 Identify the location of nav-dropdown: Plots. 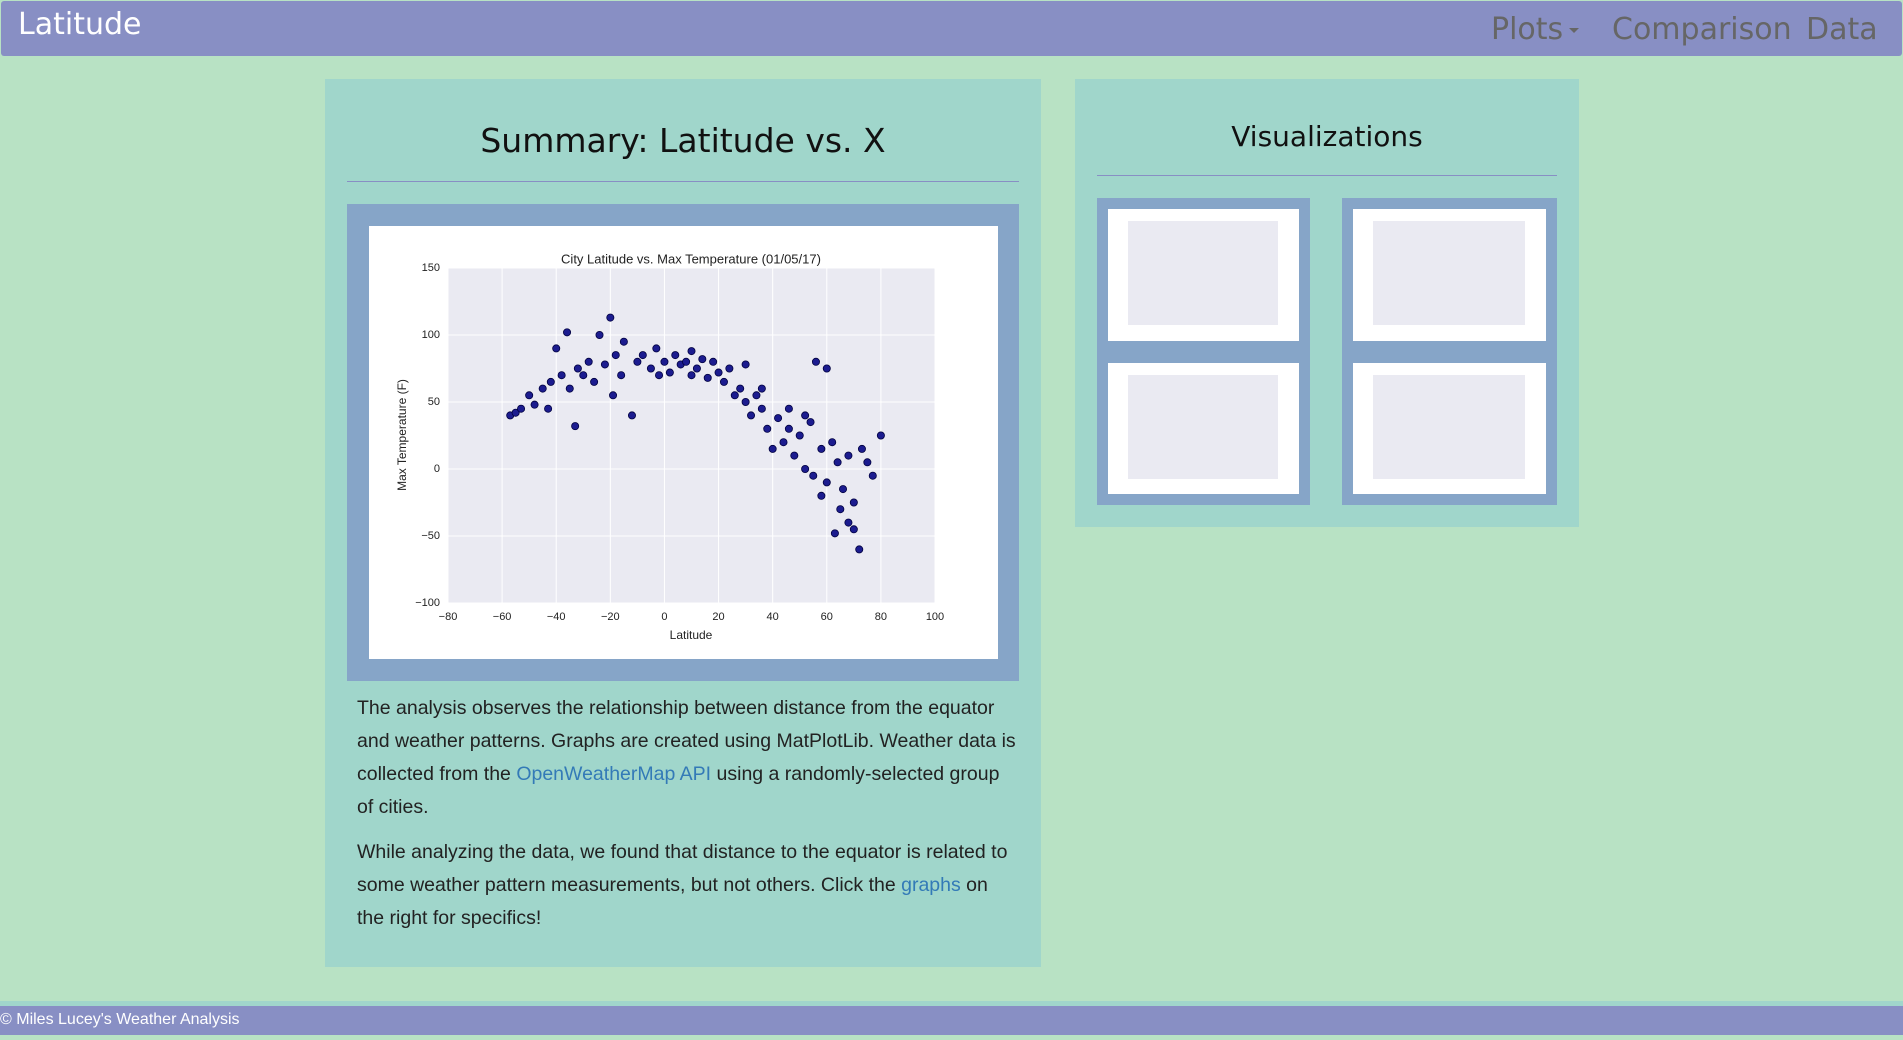
(1535, 29).